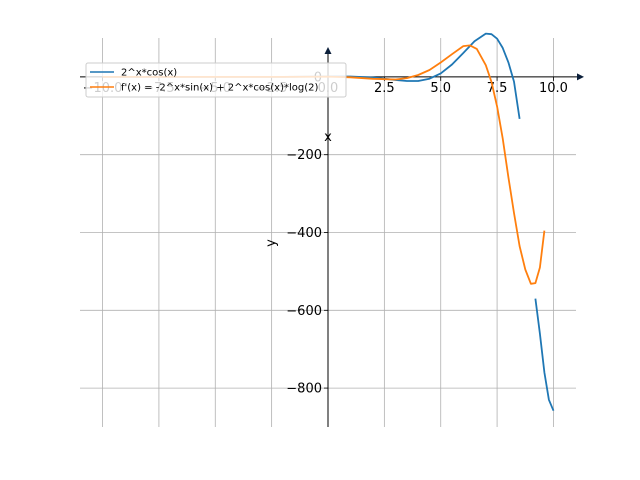 The height and width of the screenshot is (480, 640). What do you see at coordinates (304, 155) in the screenshot?
I see `y-tick-label: −200` at bounding box center [304, 155].